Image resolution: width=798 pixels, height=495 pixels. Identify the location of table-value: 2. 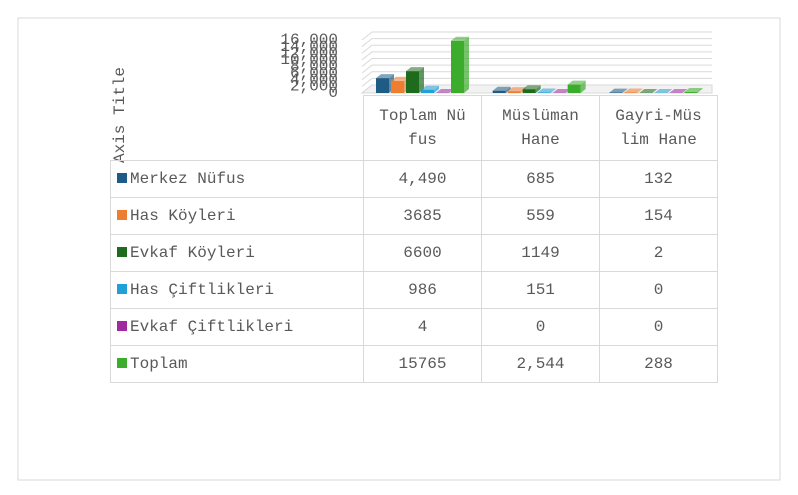
(658, 253).